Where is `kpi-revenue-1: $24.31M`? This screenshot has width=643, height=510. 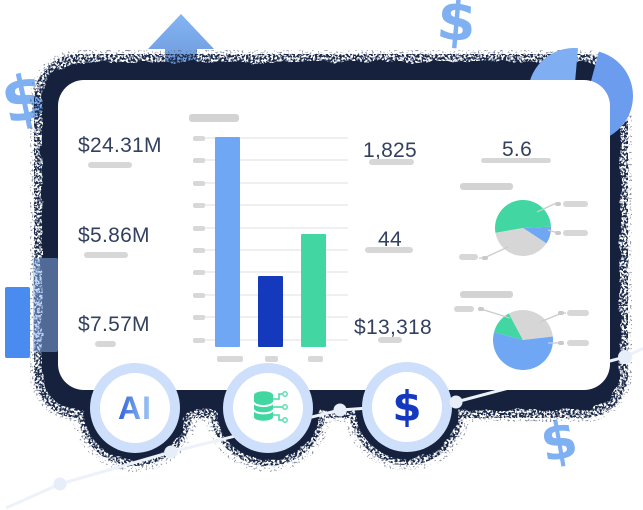
kpi-revenue-1: $24.31M is located at coordinates (120, 145).